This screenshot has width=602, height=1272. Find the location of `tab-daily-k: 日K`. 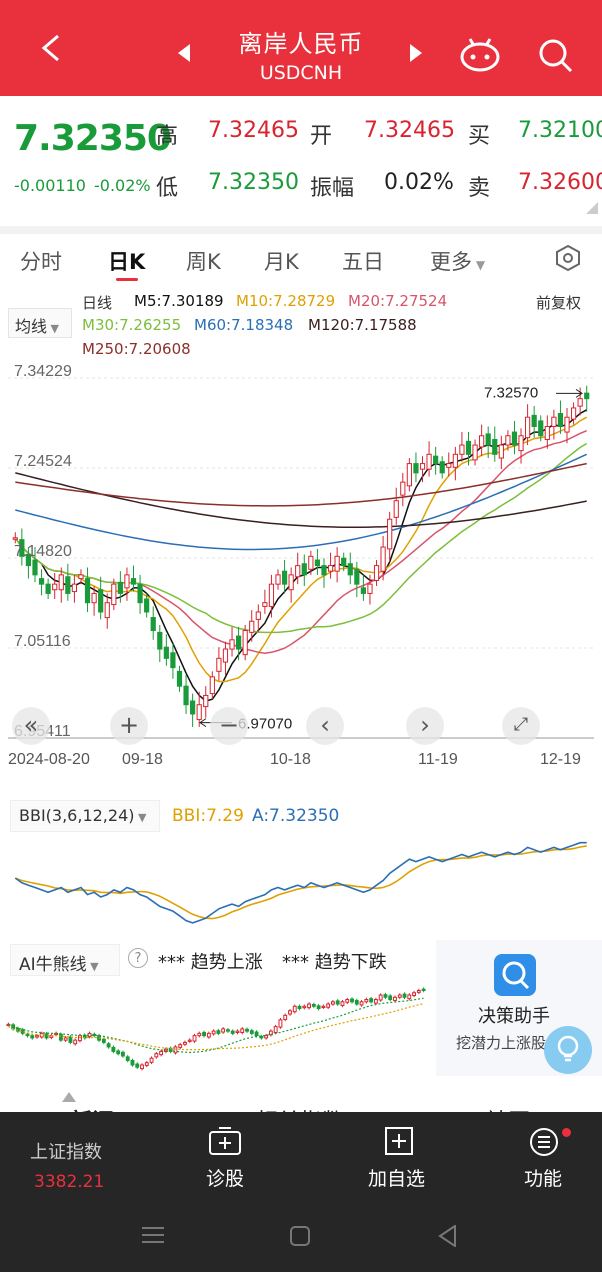

tab-daily-k: 日K is located at coordinates (127, 262).